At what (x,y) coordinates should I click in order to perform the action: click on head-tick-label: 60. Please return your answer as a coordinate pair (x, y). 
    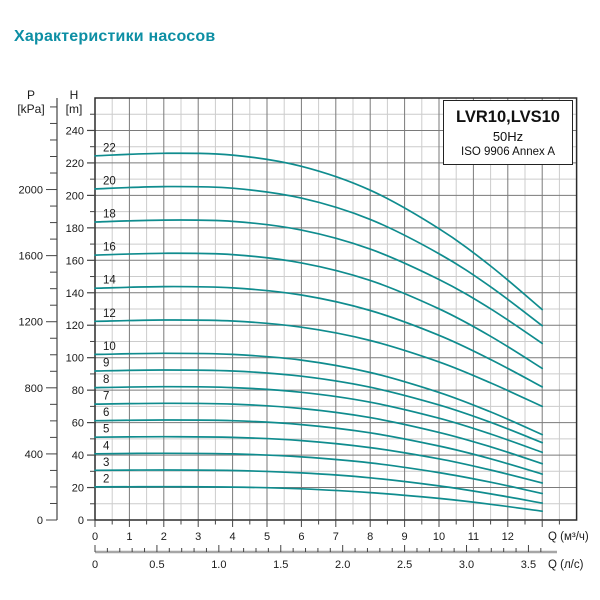
    Looking at the image, I should click on (78, 424).